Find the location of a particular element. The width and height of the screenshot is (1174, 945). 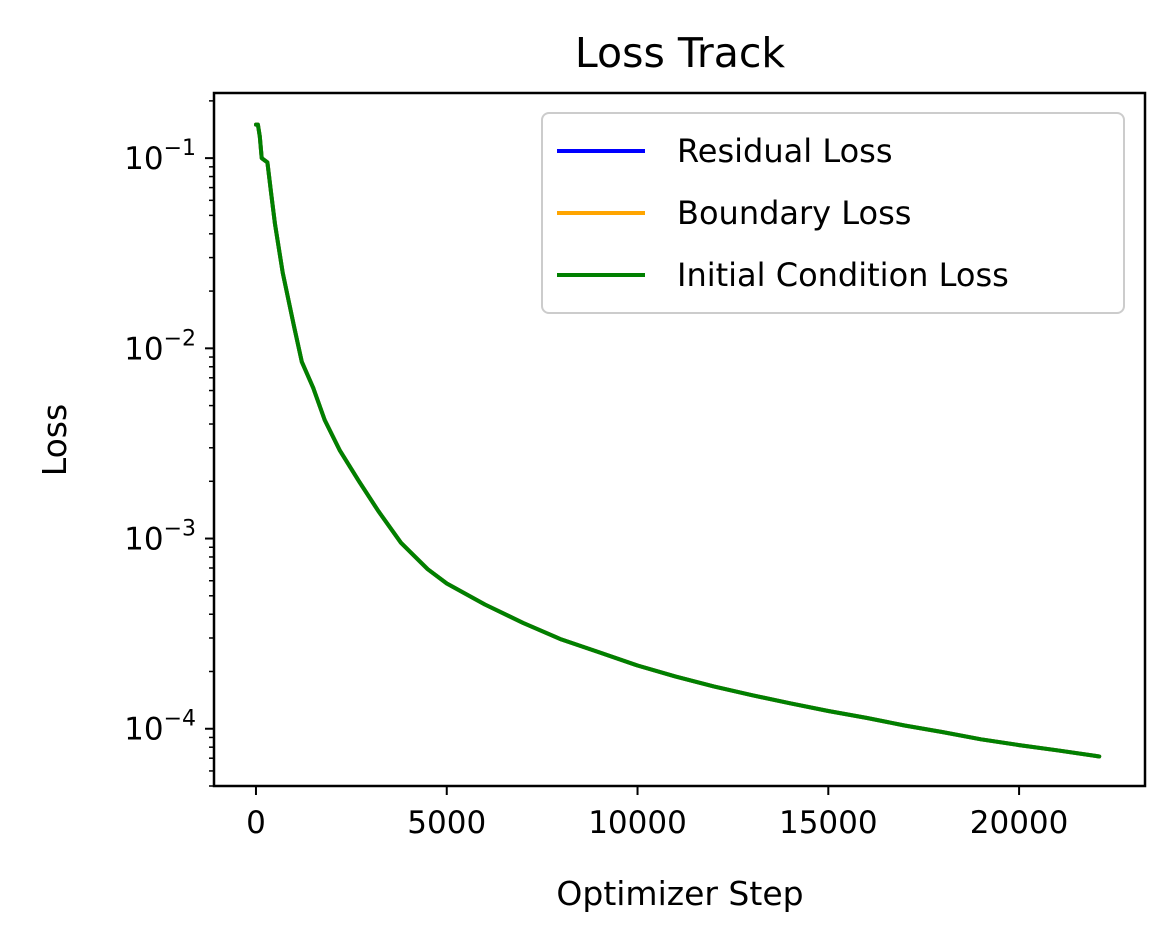

x-tick-label: 5000 is located at coordinates (446, 823).